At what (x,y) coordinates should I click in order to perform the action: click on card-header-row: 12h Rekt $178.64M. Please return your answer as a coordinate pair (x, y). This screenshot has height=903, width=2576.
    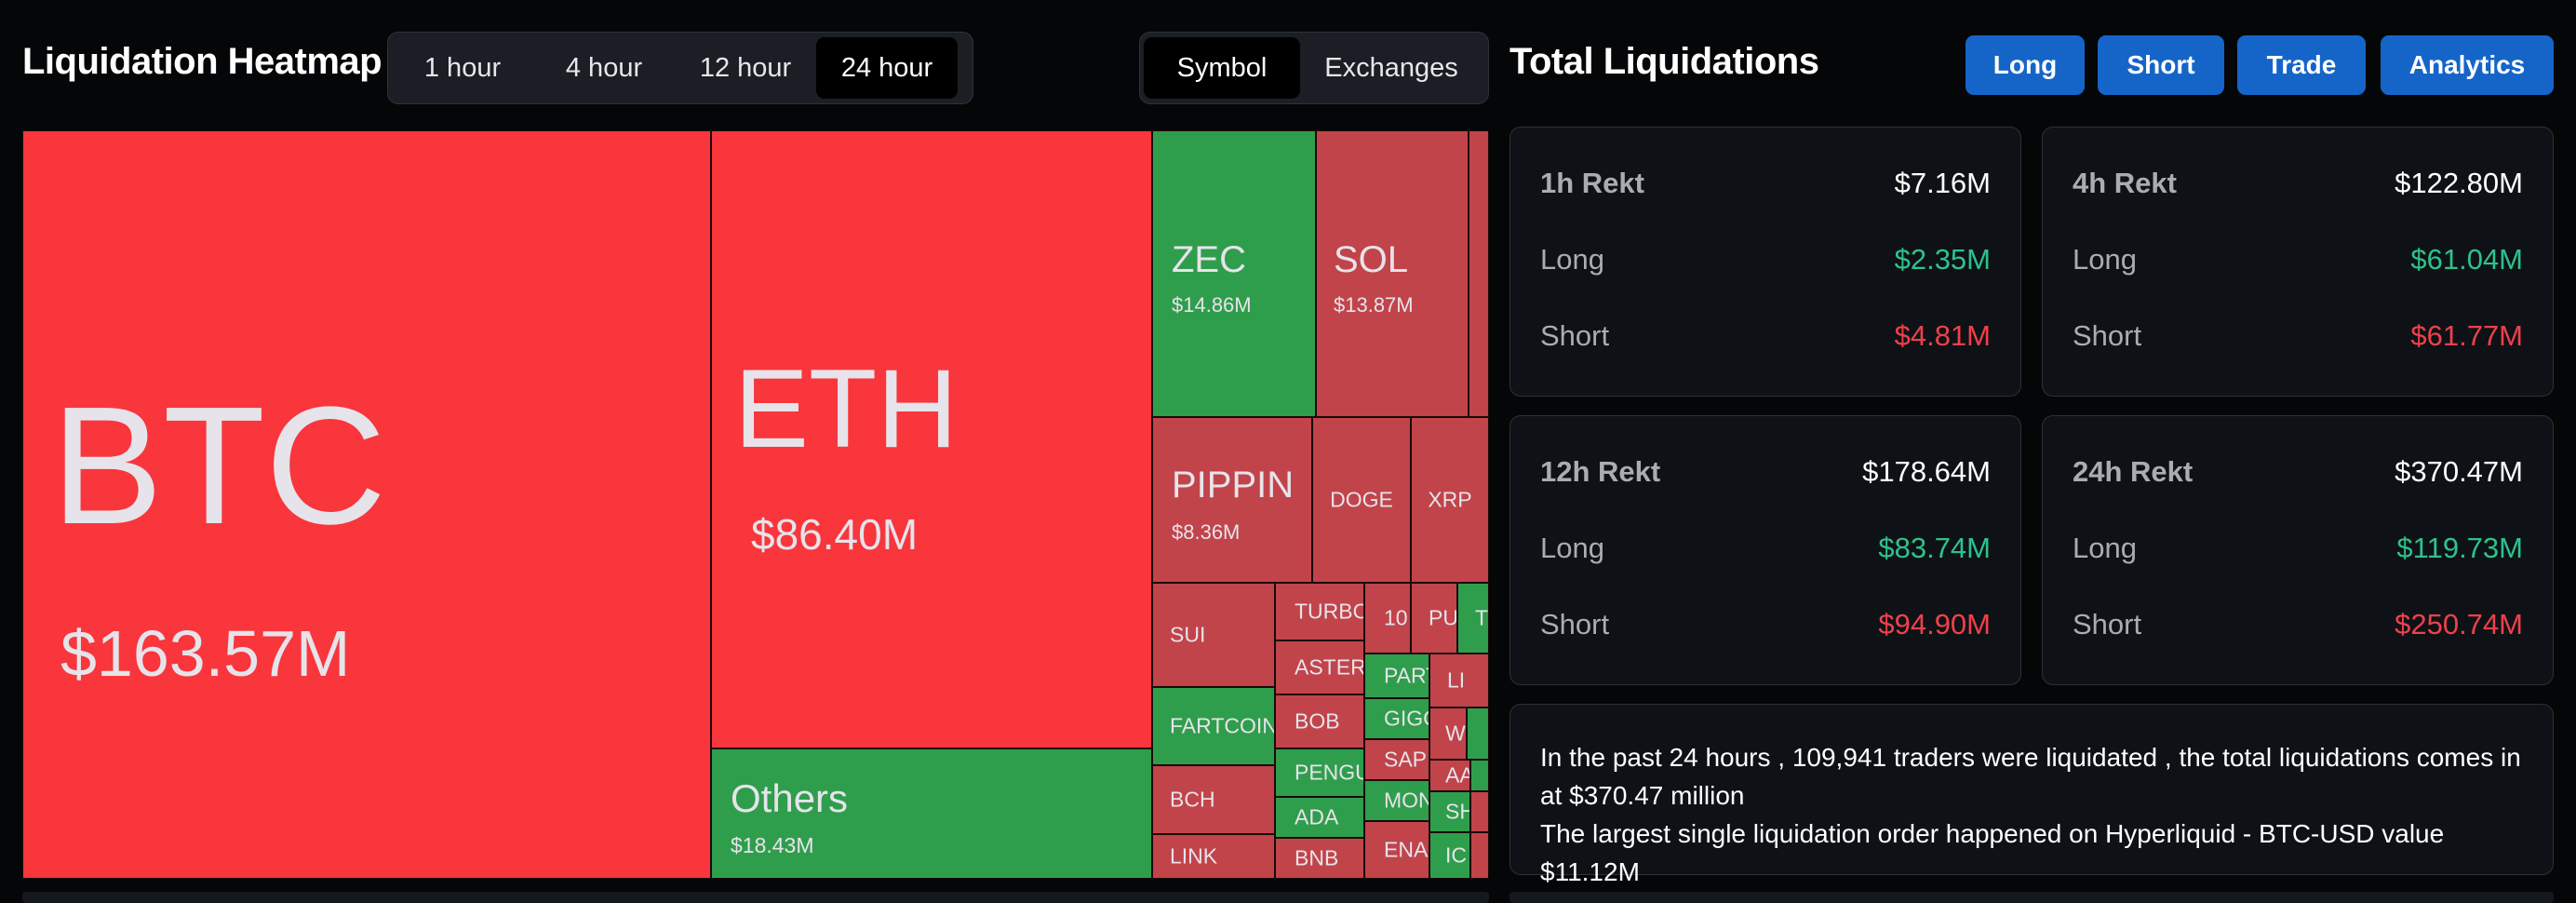
    Looking at the image, I should click on (1765, 472).